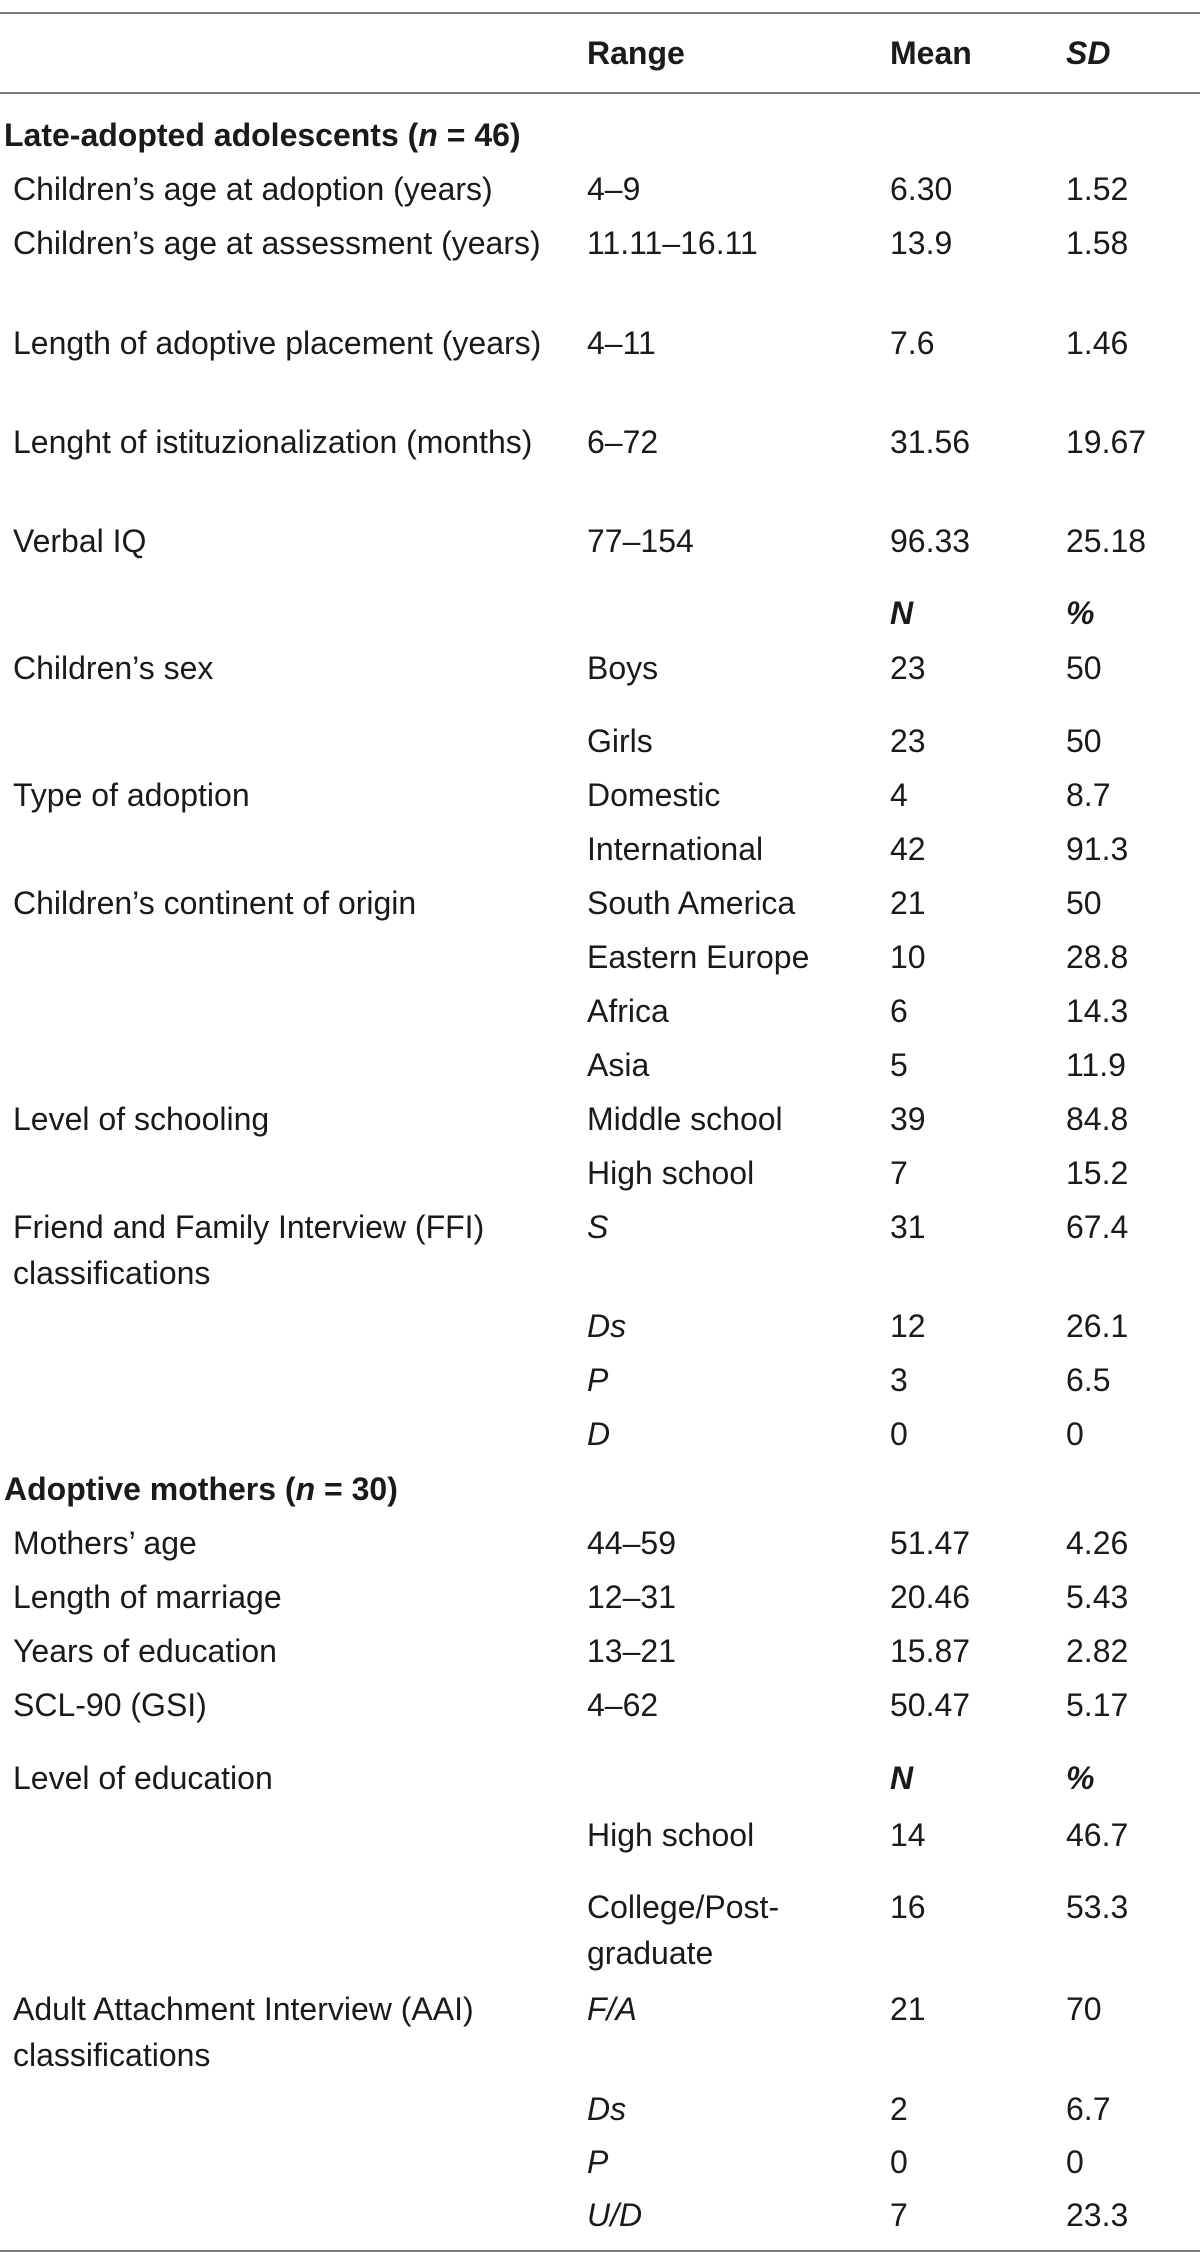 The image size is (1200, 2263). I want to click on row-category: Africa, so click(628, 1011).